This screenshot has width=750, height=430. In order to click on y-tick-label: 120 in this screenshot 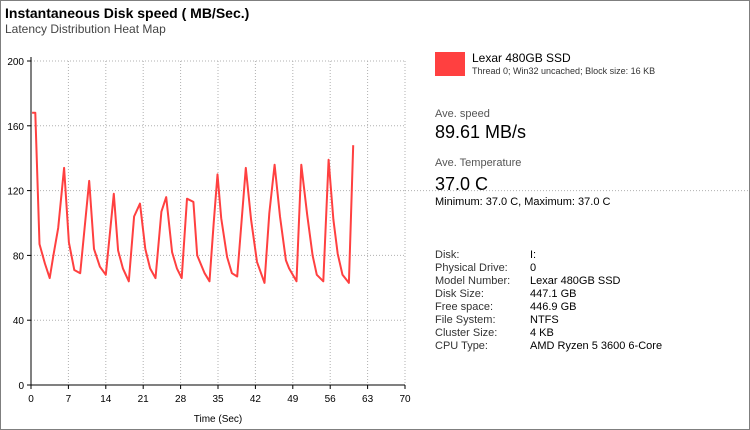, I will do `click(15, 192)`.